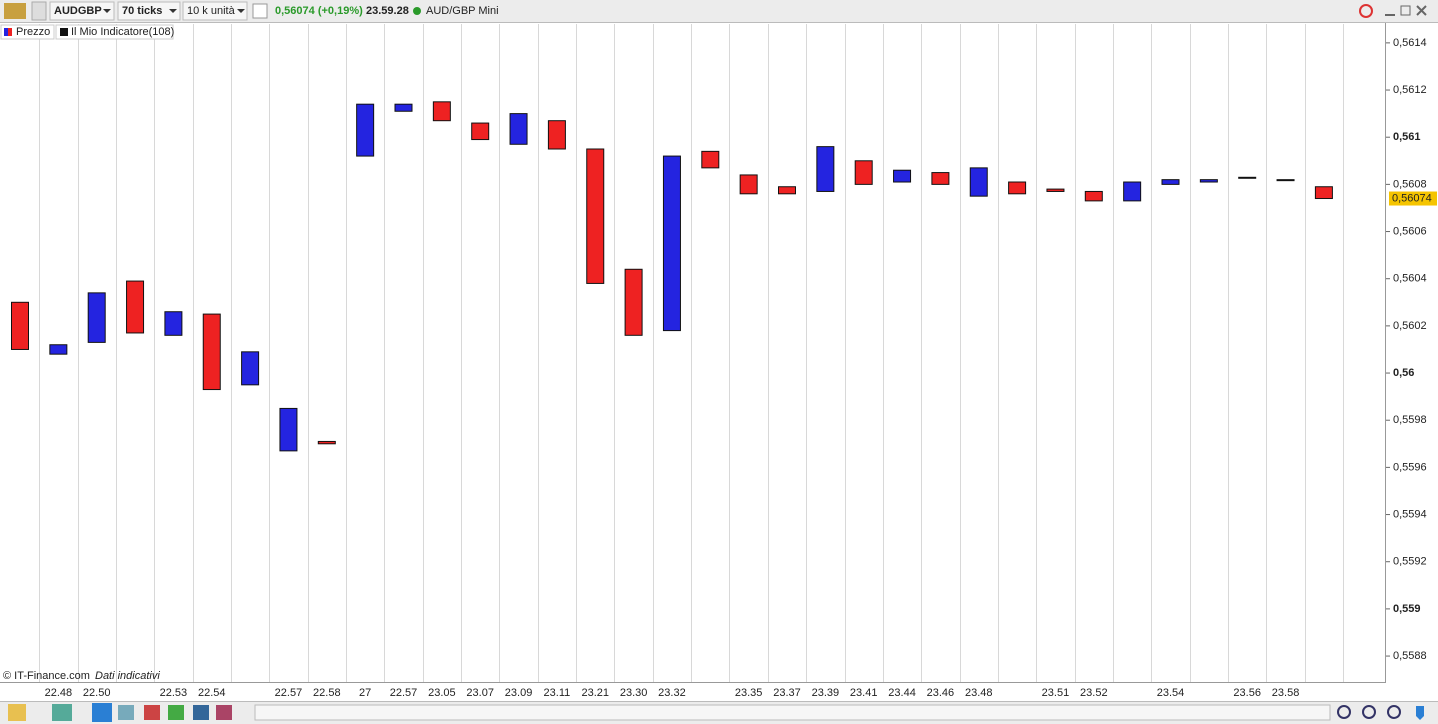 Image resolution: width=1438 pixels, height=724 pixels. Describe the element at coordinates (519, 693) in the screenshot. I see `x-tick-label: 23.09` at that location.